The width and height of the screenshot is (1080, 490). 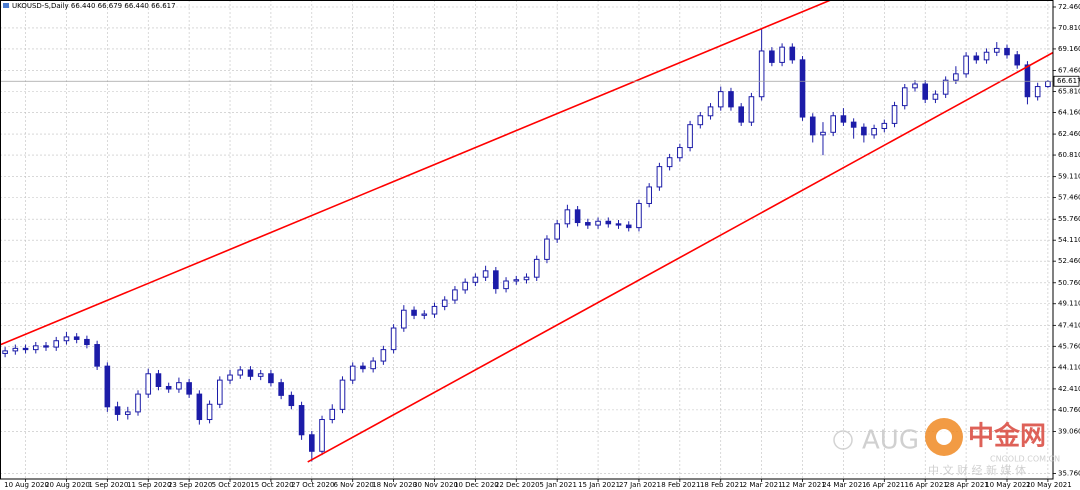 I want to click on y-tick-label: 55.760, so click(x=1069, y=219).